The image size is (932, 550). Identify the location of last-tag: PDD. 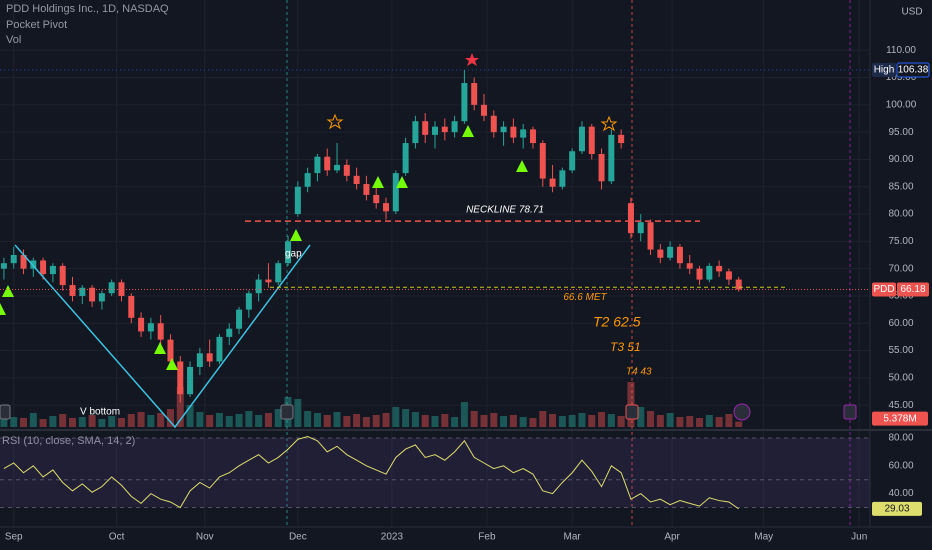
(883, 289).